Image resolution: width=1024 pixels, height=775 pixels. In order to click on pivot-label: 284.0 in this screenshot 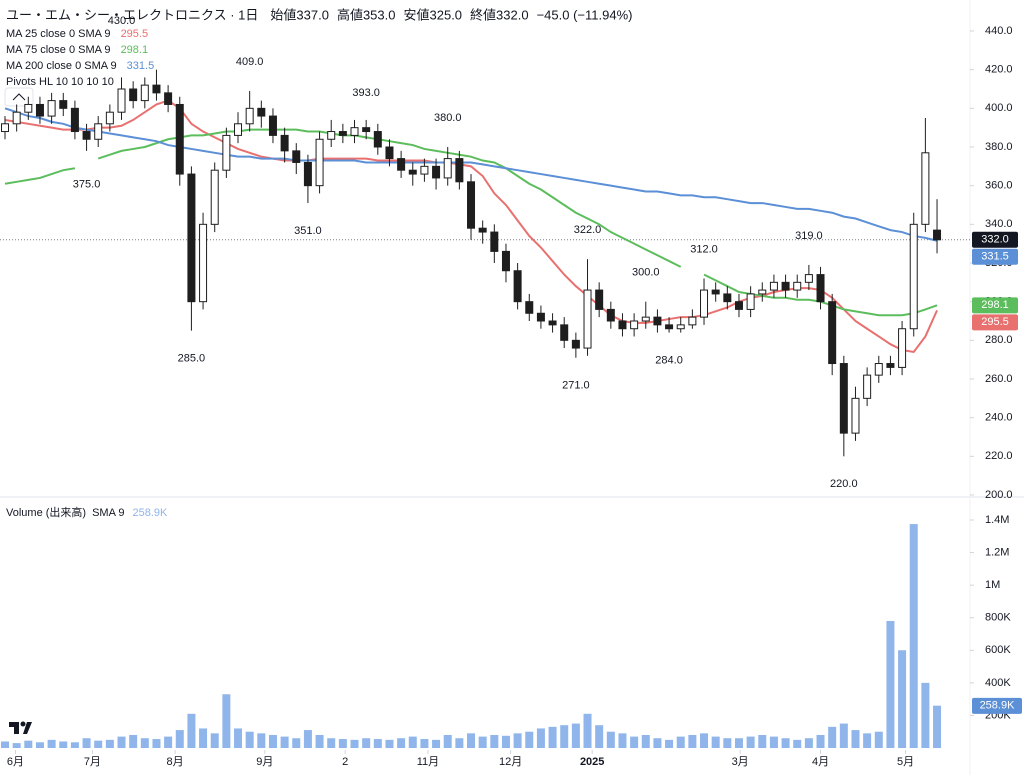, I will do `click(669, 361)`.